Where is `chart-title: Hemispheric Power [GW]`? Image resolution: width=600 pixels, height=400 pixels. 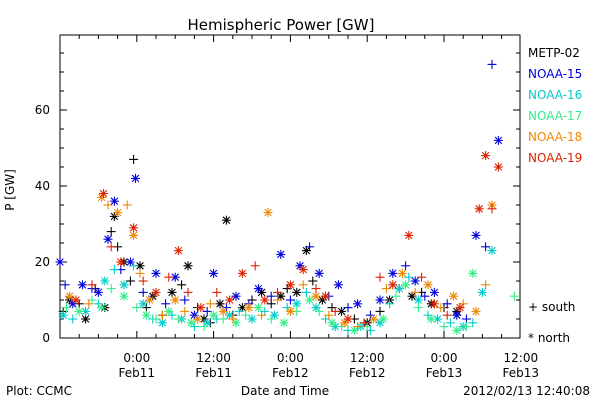
chart-title: Hemispheric Power [GW] is located at coordinates (281, 25).